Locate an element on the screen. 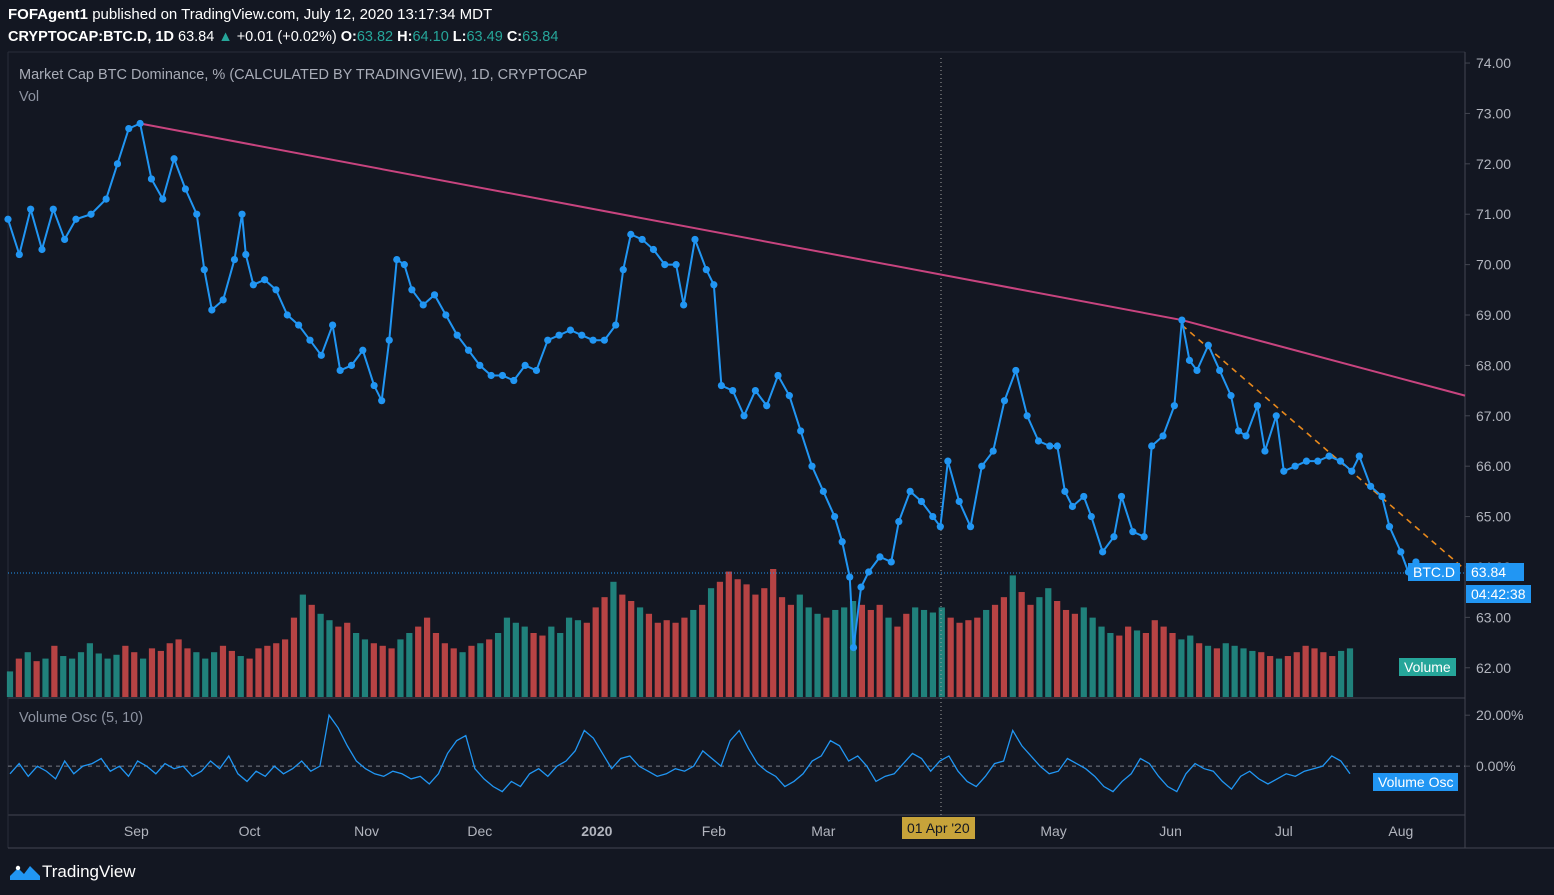 The height and width of the screenshot is (895, 1554). dashed-trendline is located at coordinates (1323, 447).